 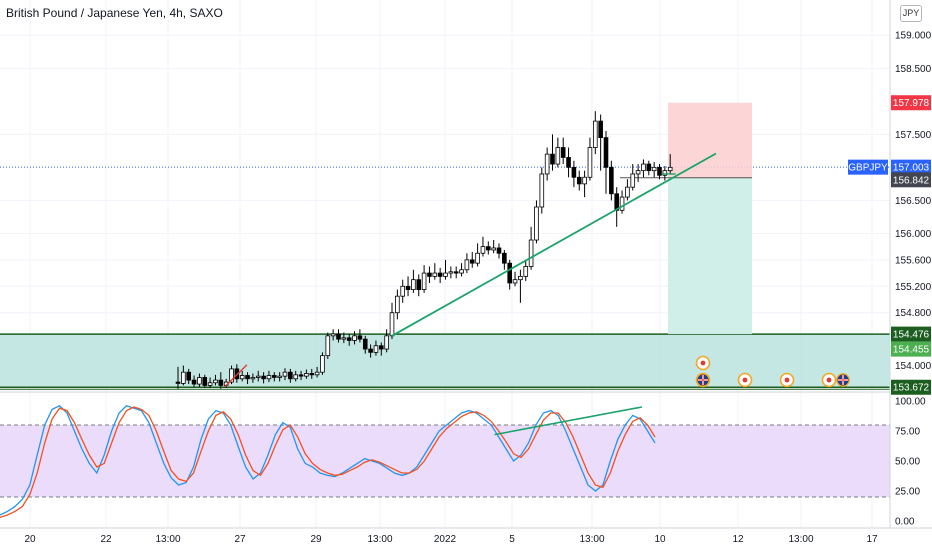 I want to click on zone-bottom-label-text: 153.672, so click(x=911, y=388).